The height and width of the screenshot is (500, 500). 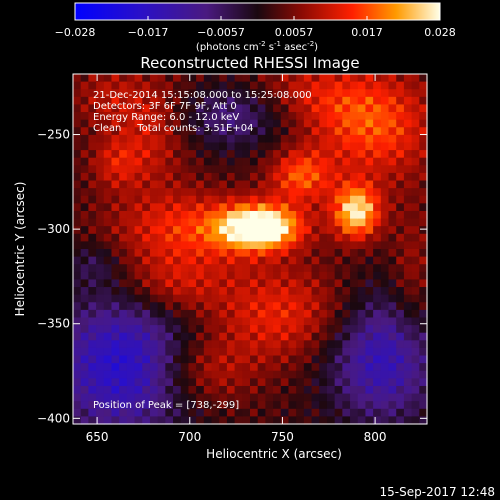 I want to click on x-tick-label: 650, so click(x=97, y=437).